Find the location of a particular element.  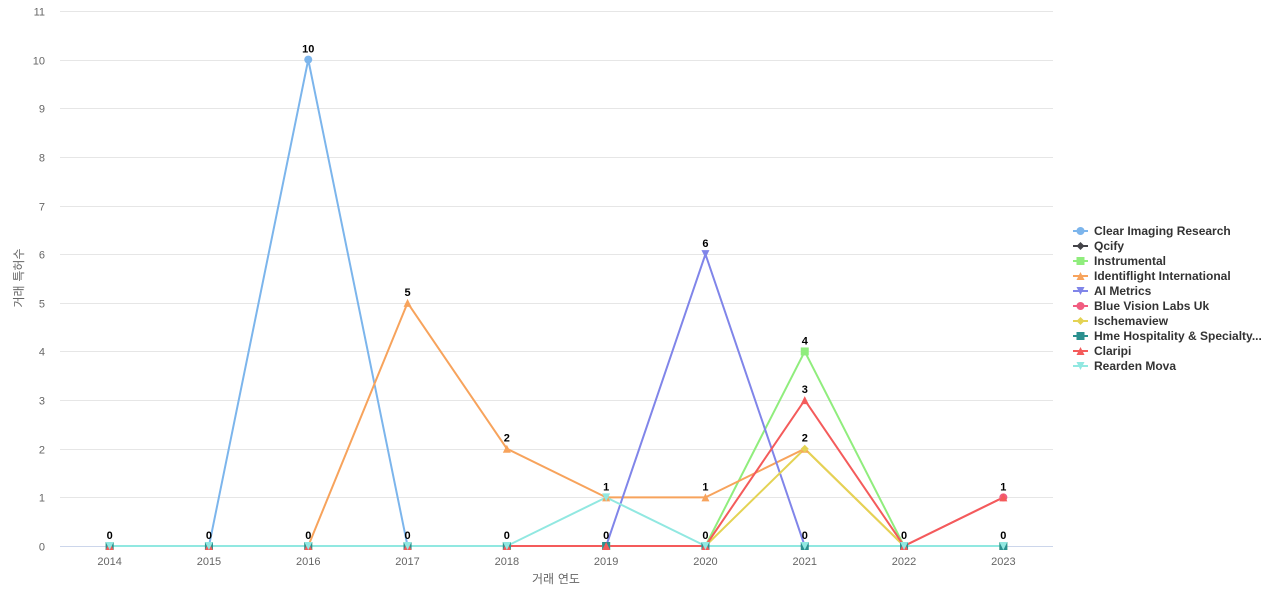

legend-marker-ischemaview is located at coordinates (1080, 321).